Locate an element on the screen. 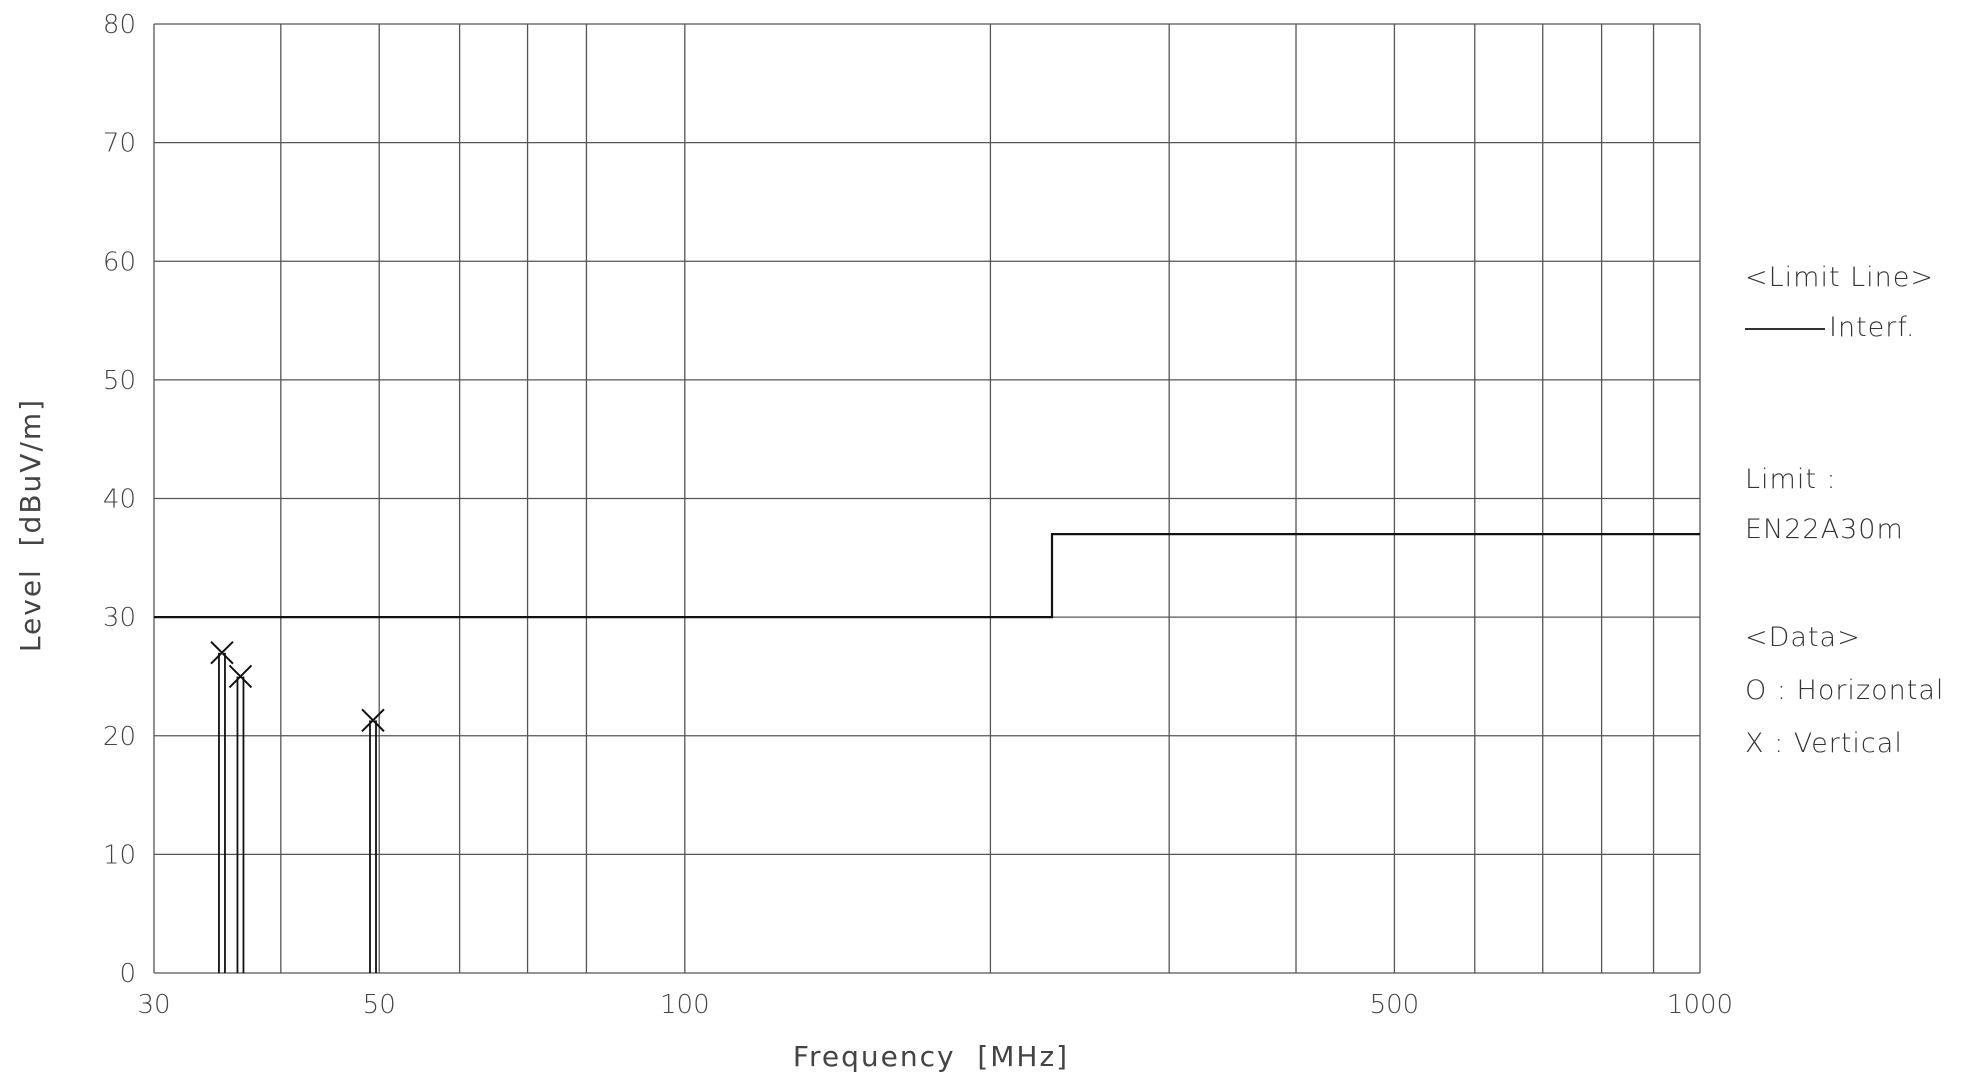 This screenshot has height=1075, width=1961. y-axis-label: Level [dBuV/m] is located at coordinates (30, 525).